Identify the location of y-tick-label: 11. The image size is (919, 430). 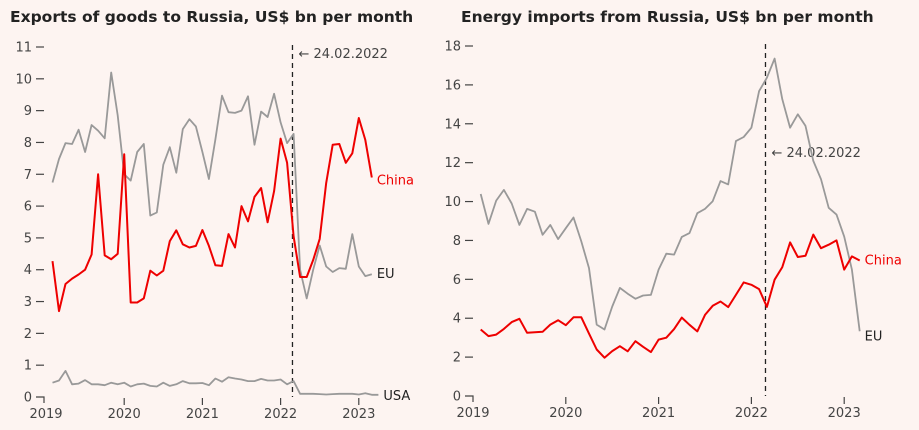
(23, 48).